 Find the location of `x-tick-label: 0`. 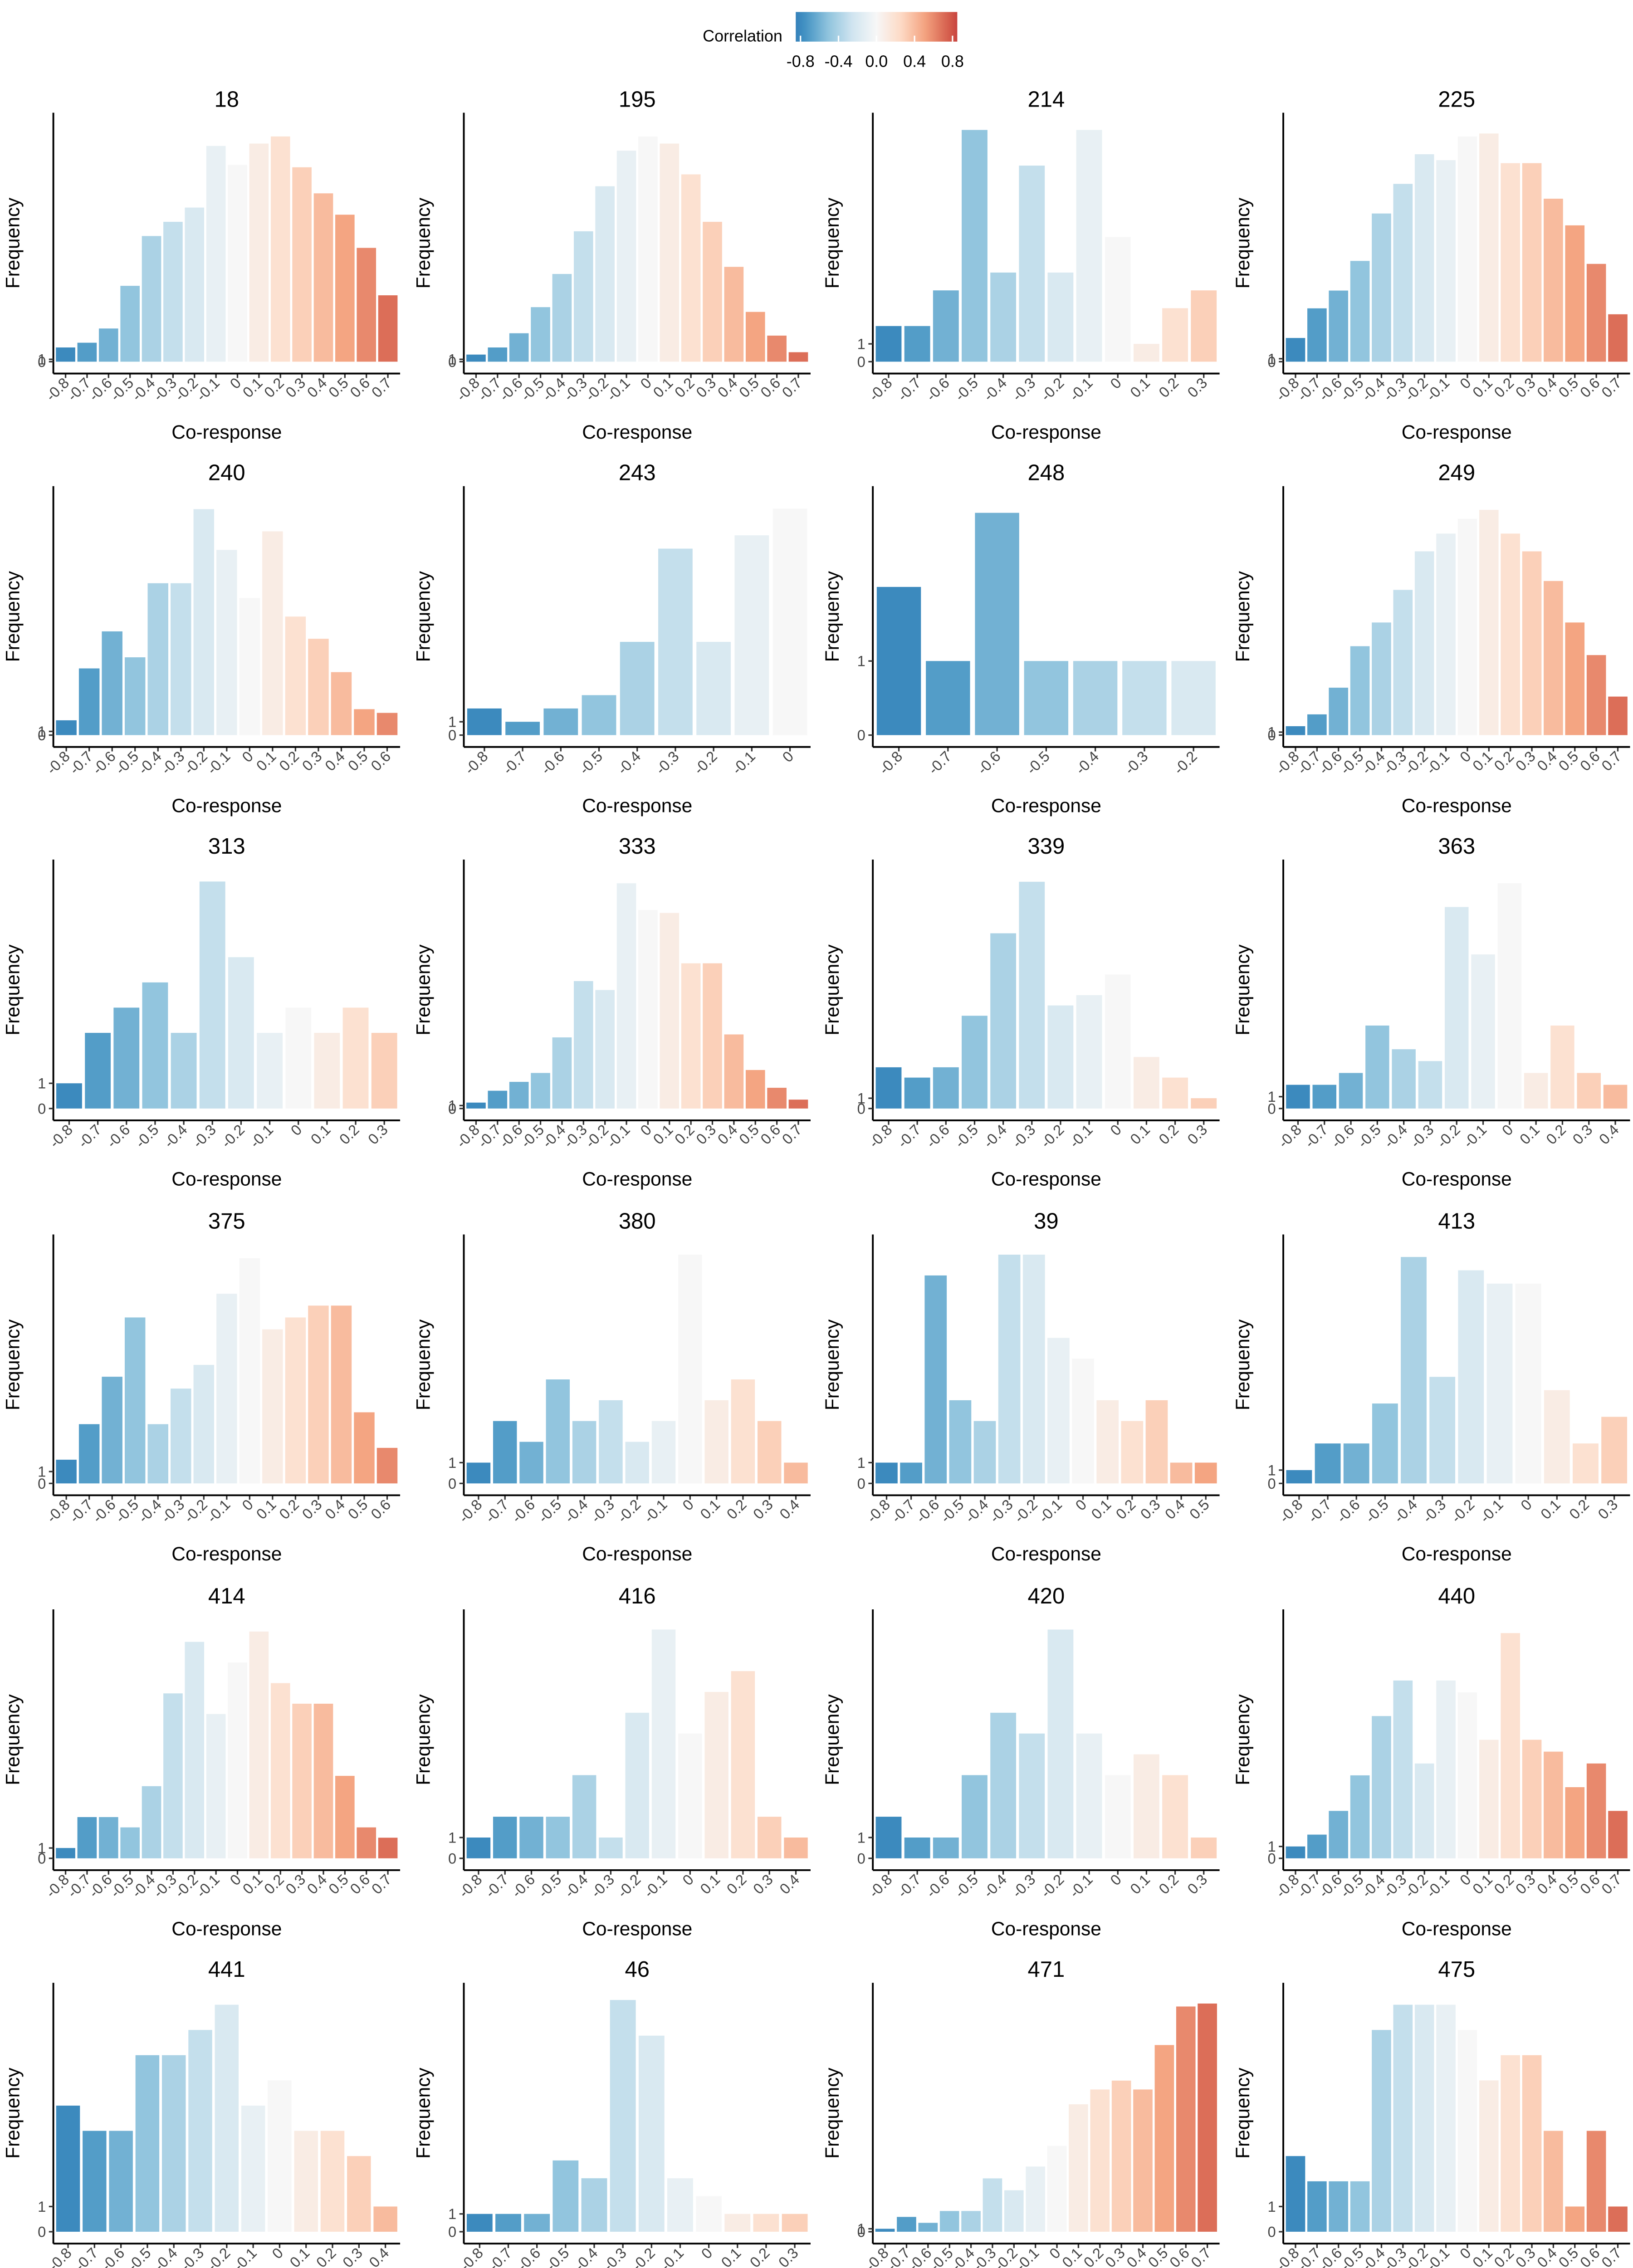

x-tick-label: 0 is located at coordinates (688, 1505).